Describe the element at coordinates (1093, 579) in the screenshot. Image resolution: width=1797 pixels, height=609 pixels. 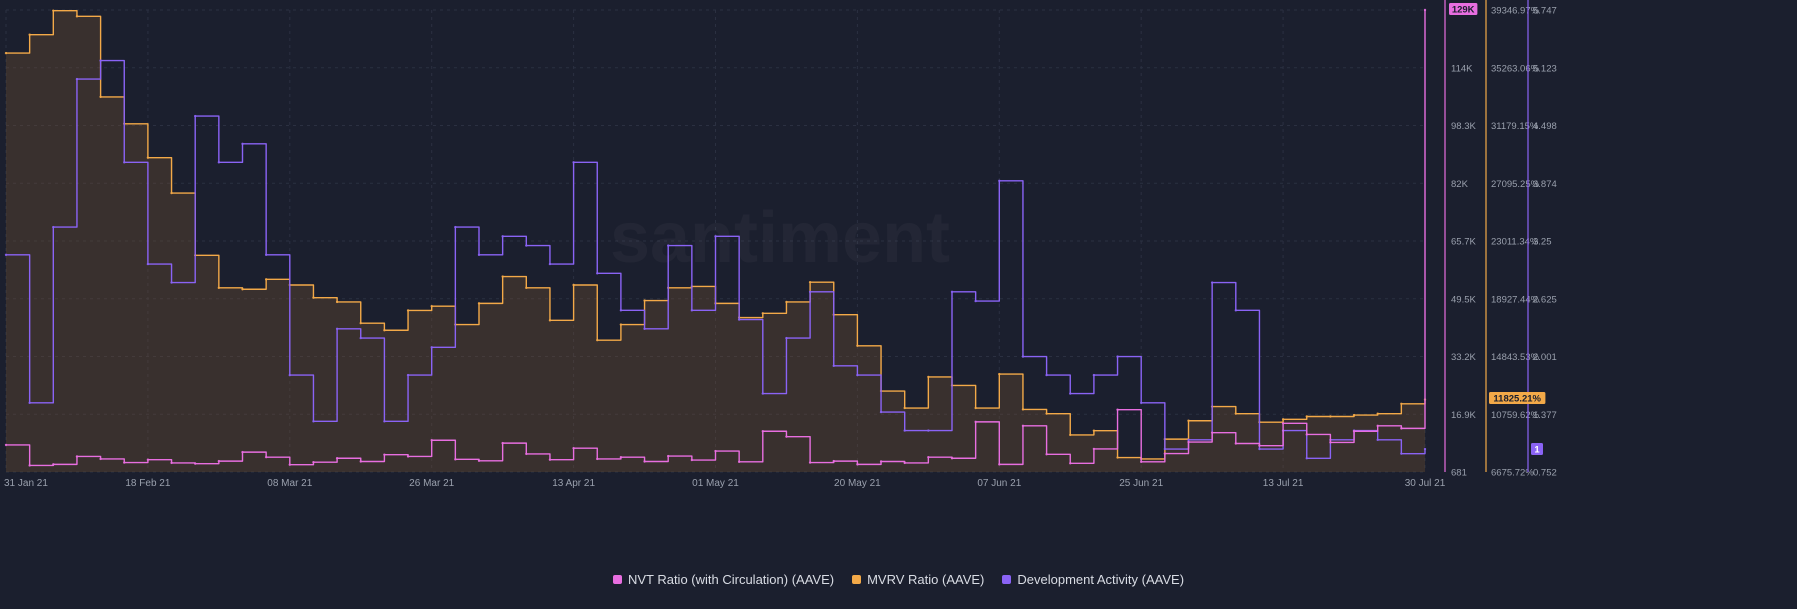
I see `legend-item-dev: Development Activity (AAVE)` at that location.